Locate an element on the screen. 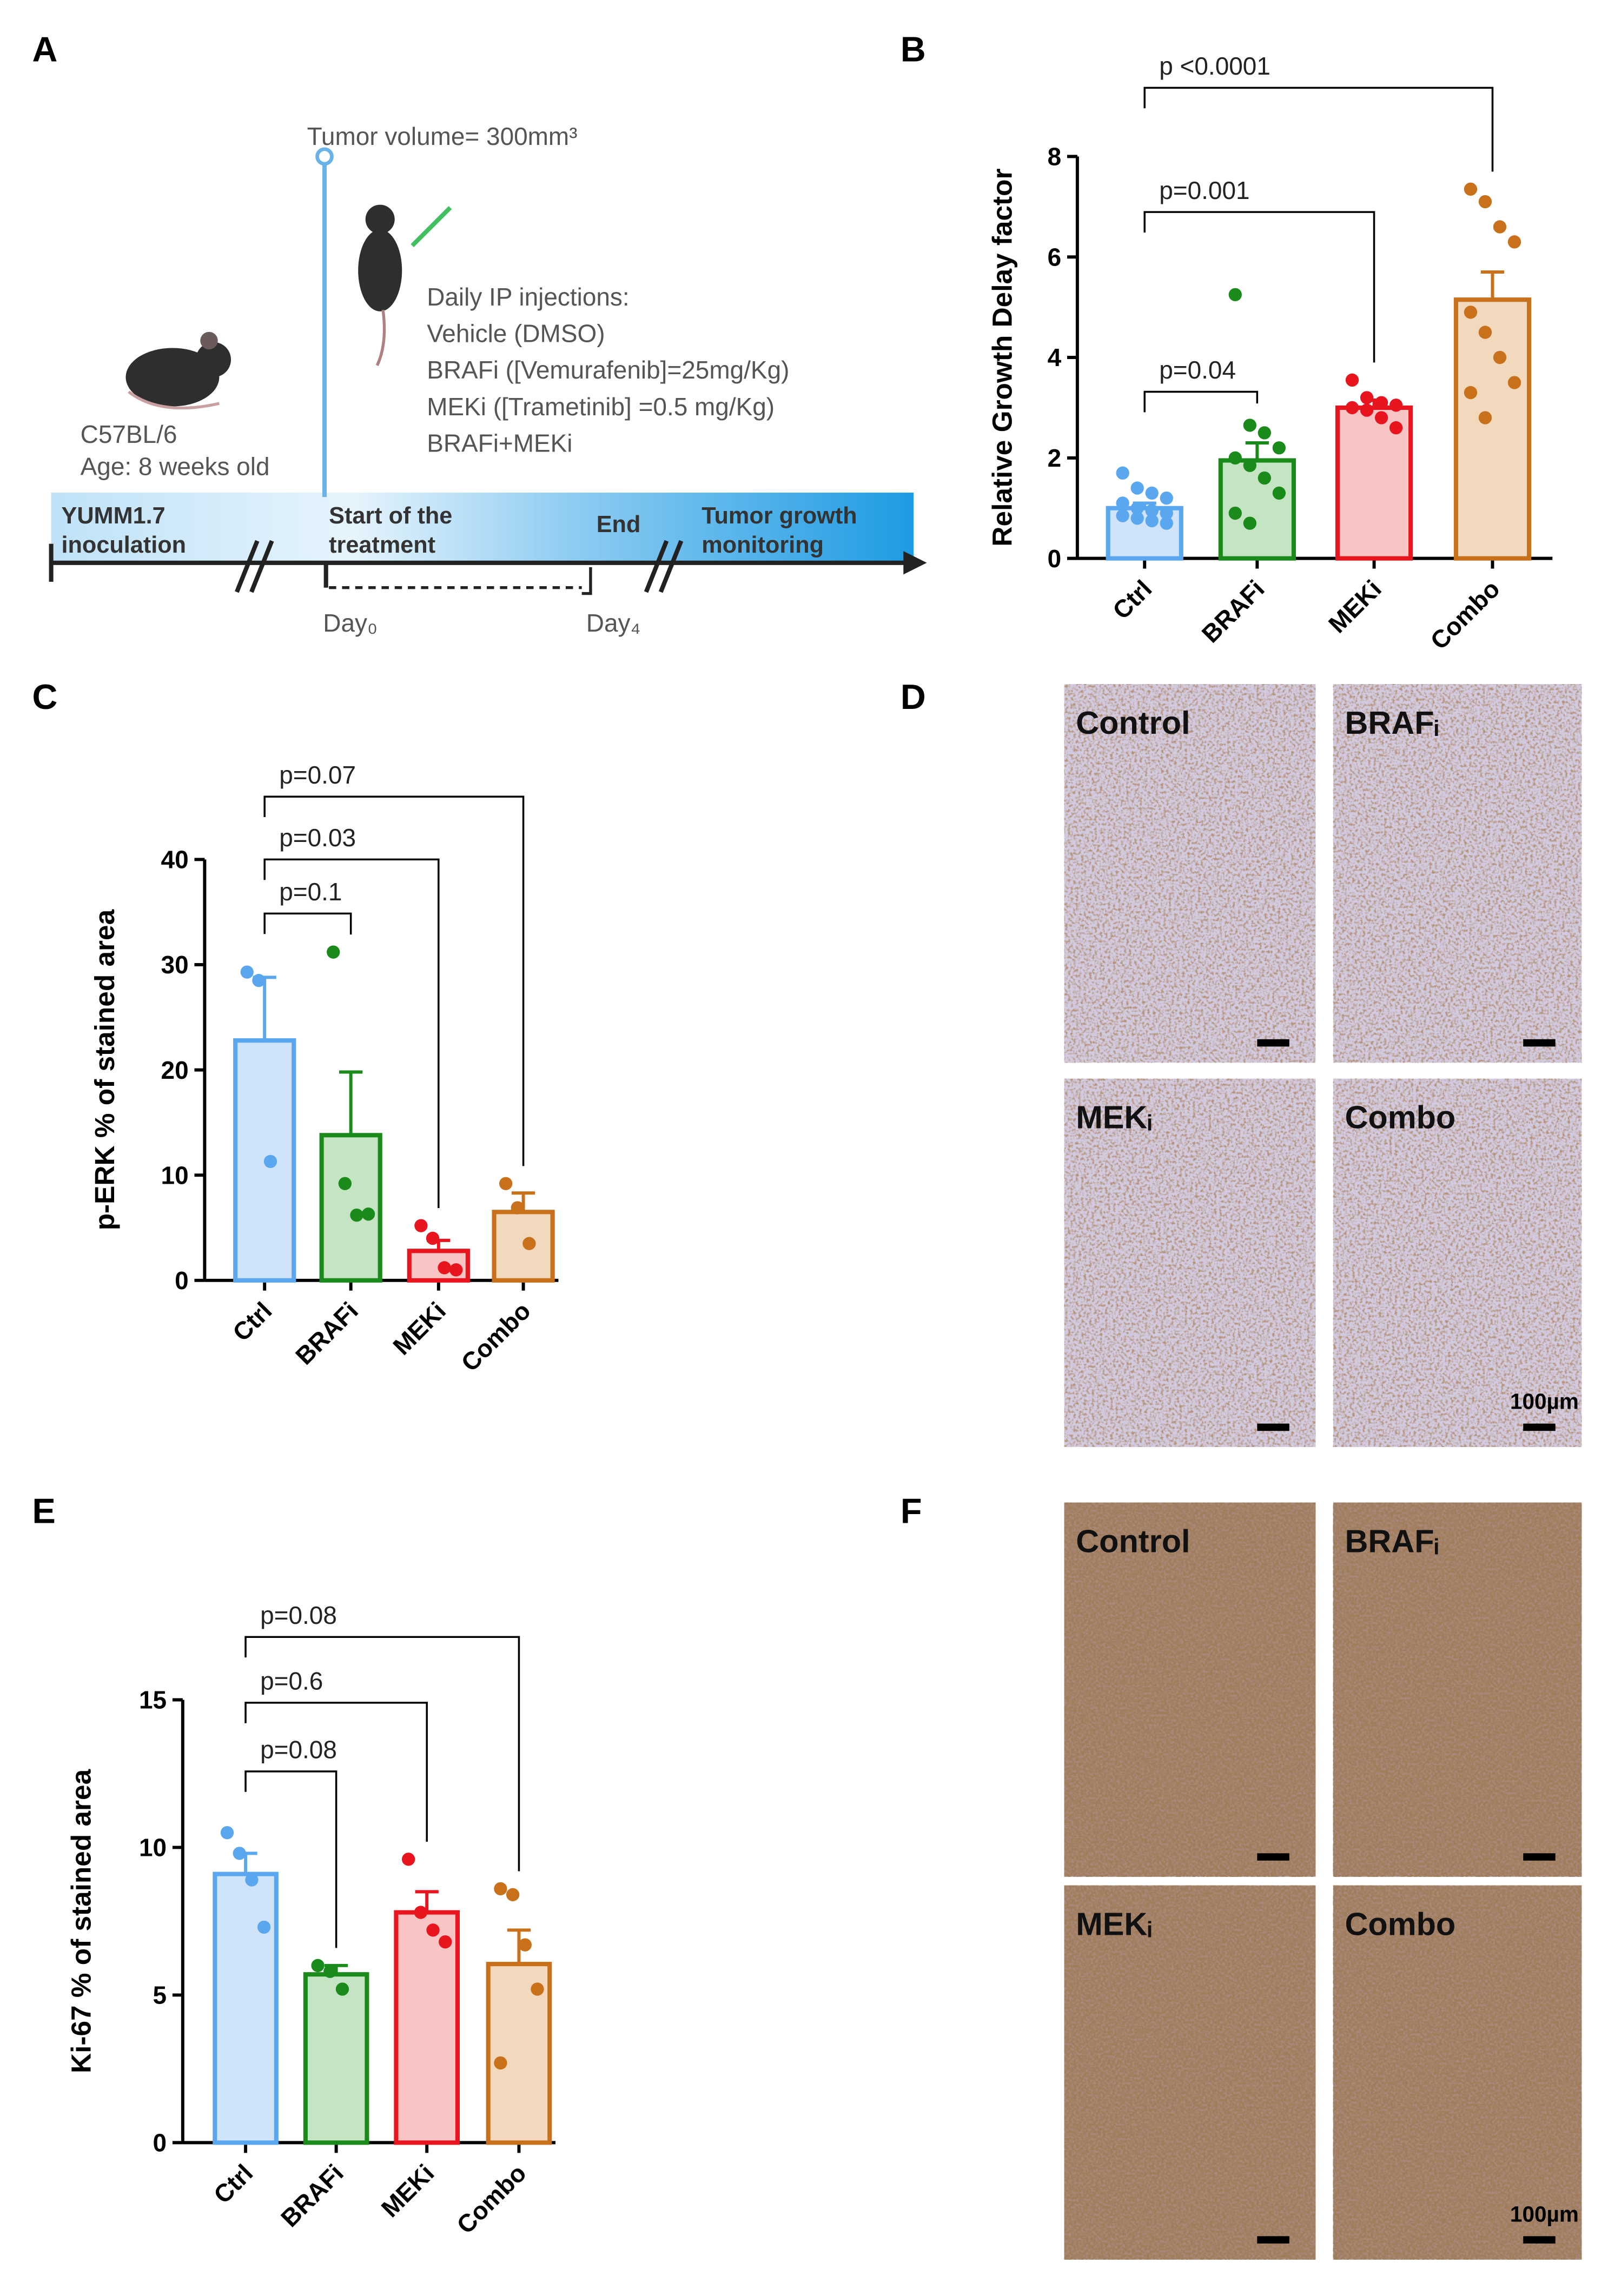 This screenshot has height=2296, width=1608. timeline-band is located at coordinates (483, 528).